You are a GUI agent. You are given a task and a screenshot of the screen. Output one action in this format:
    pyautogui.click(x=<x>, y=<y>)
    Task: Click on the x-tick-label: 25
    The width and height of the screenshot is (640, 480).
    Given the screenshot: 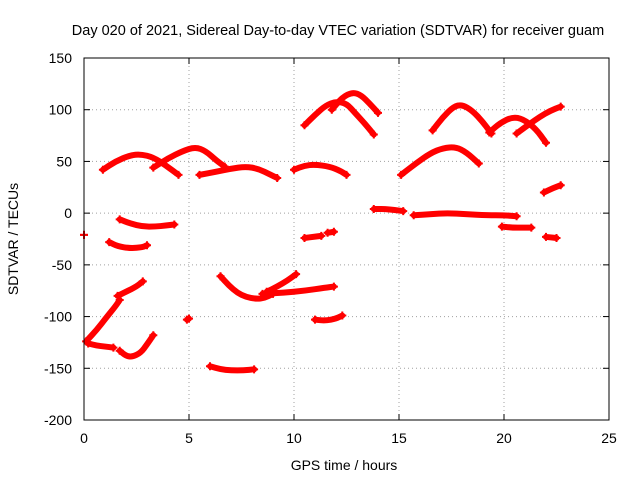 What is the action you would take?
    pyautogui.click(x=609, y=438)
    